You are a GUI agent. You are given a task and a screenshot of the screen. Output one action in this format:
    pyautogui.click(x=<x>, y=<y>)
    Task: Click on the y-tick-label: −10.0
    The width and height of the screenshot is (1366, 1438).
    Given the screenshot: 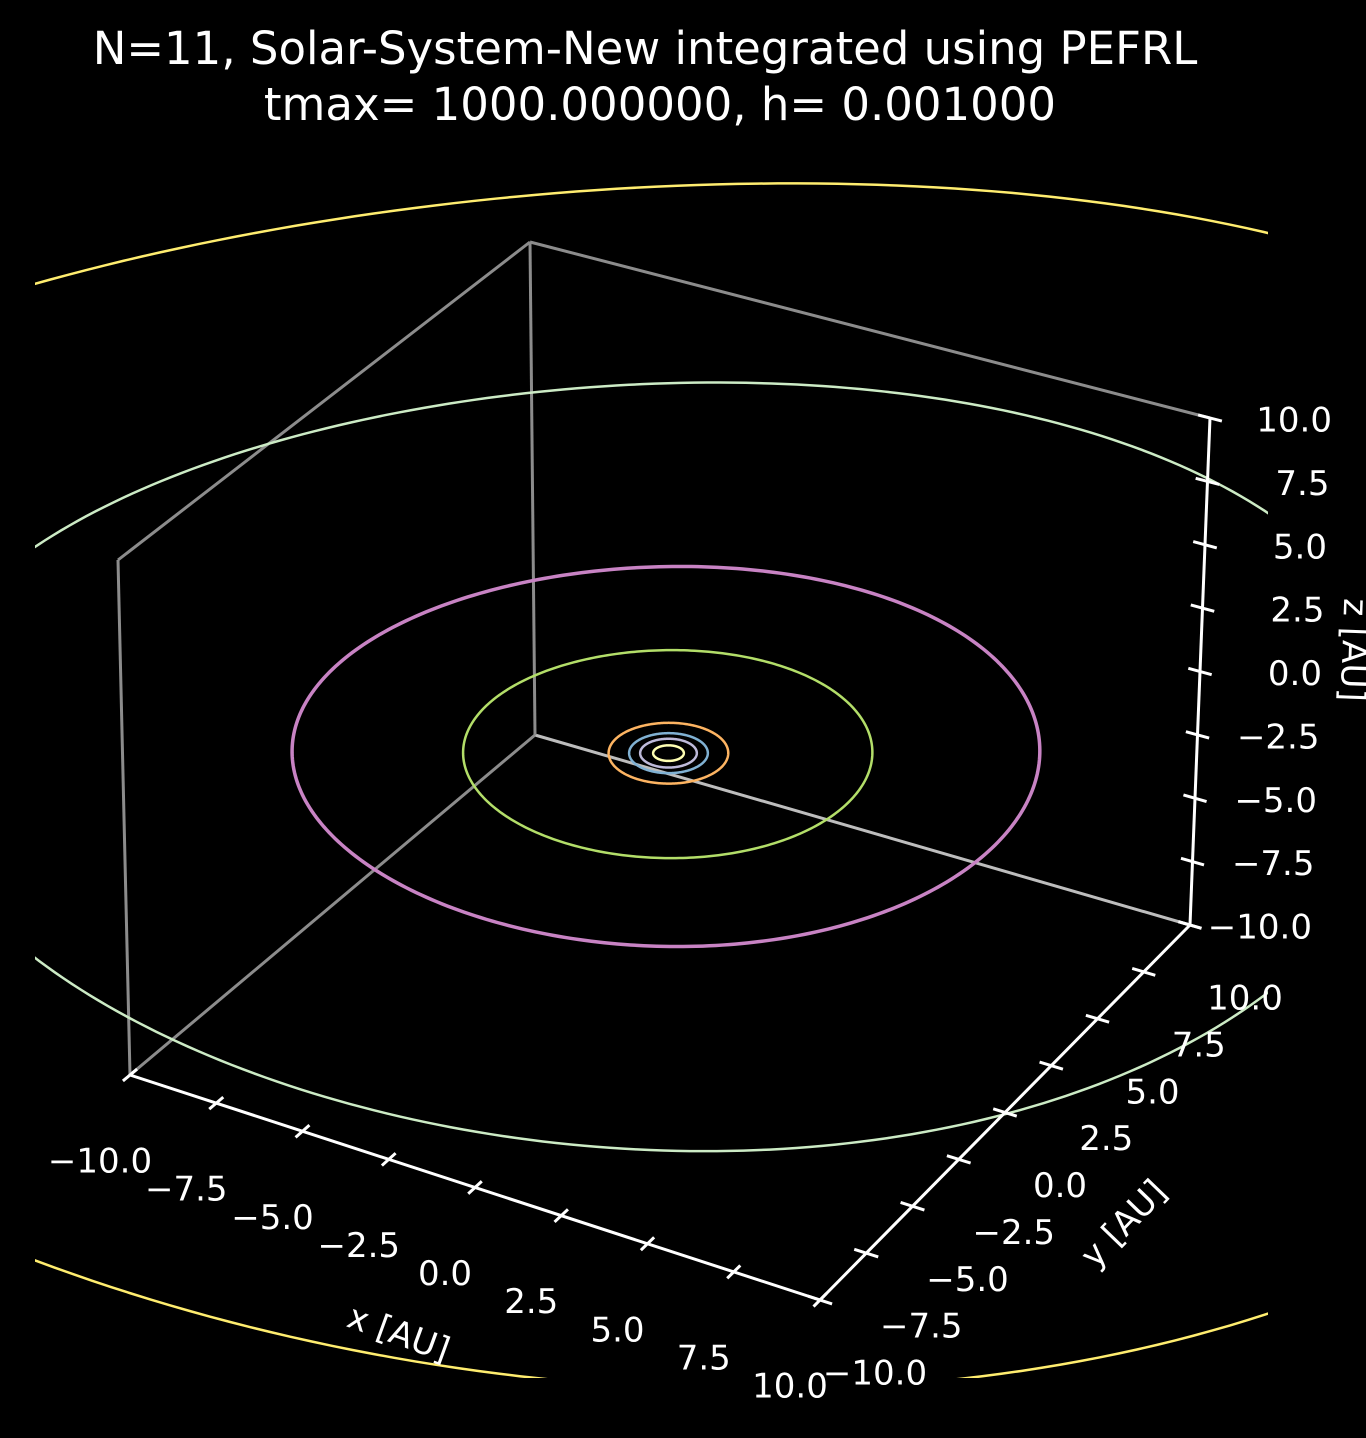 What is the action you would take?
    pyautogui.click(x=875, y=1374)
    